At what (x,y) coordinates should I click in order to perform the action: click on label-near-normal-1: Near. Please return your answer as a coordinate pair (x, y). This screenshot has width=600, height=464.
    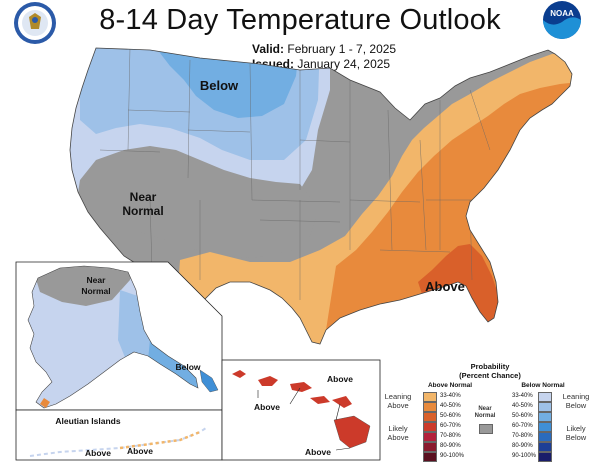
    Looking at the image, I should click on (143, 197).